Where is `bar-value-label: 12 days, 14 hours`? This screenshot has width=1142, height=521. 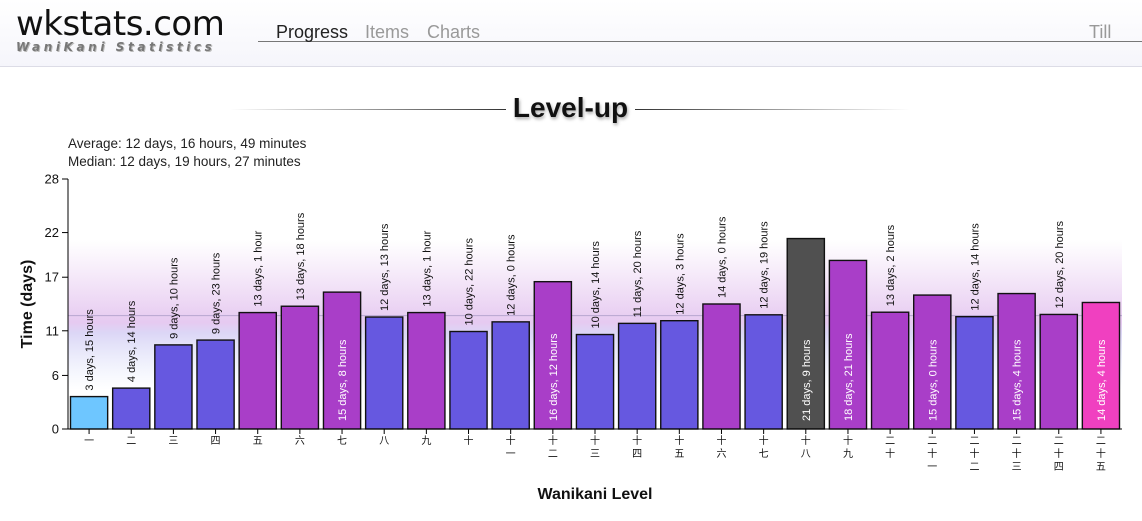 bar-value-label: 12 days, 14 hours is located at coordinates (975, 267).